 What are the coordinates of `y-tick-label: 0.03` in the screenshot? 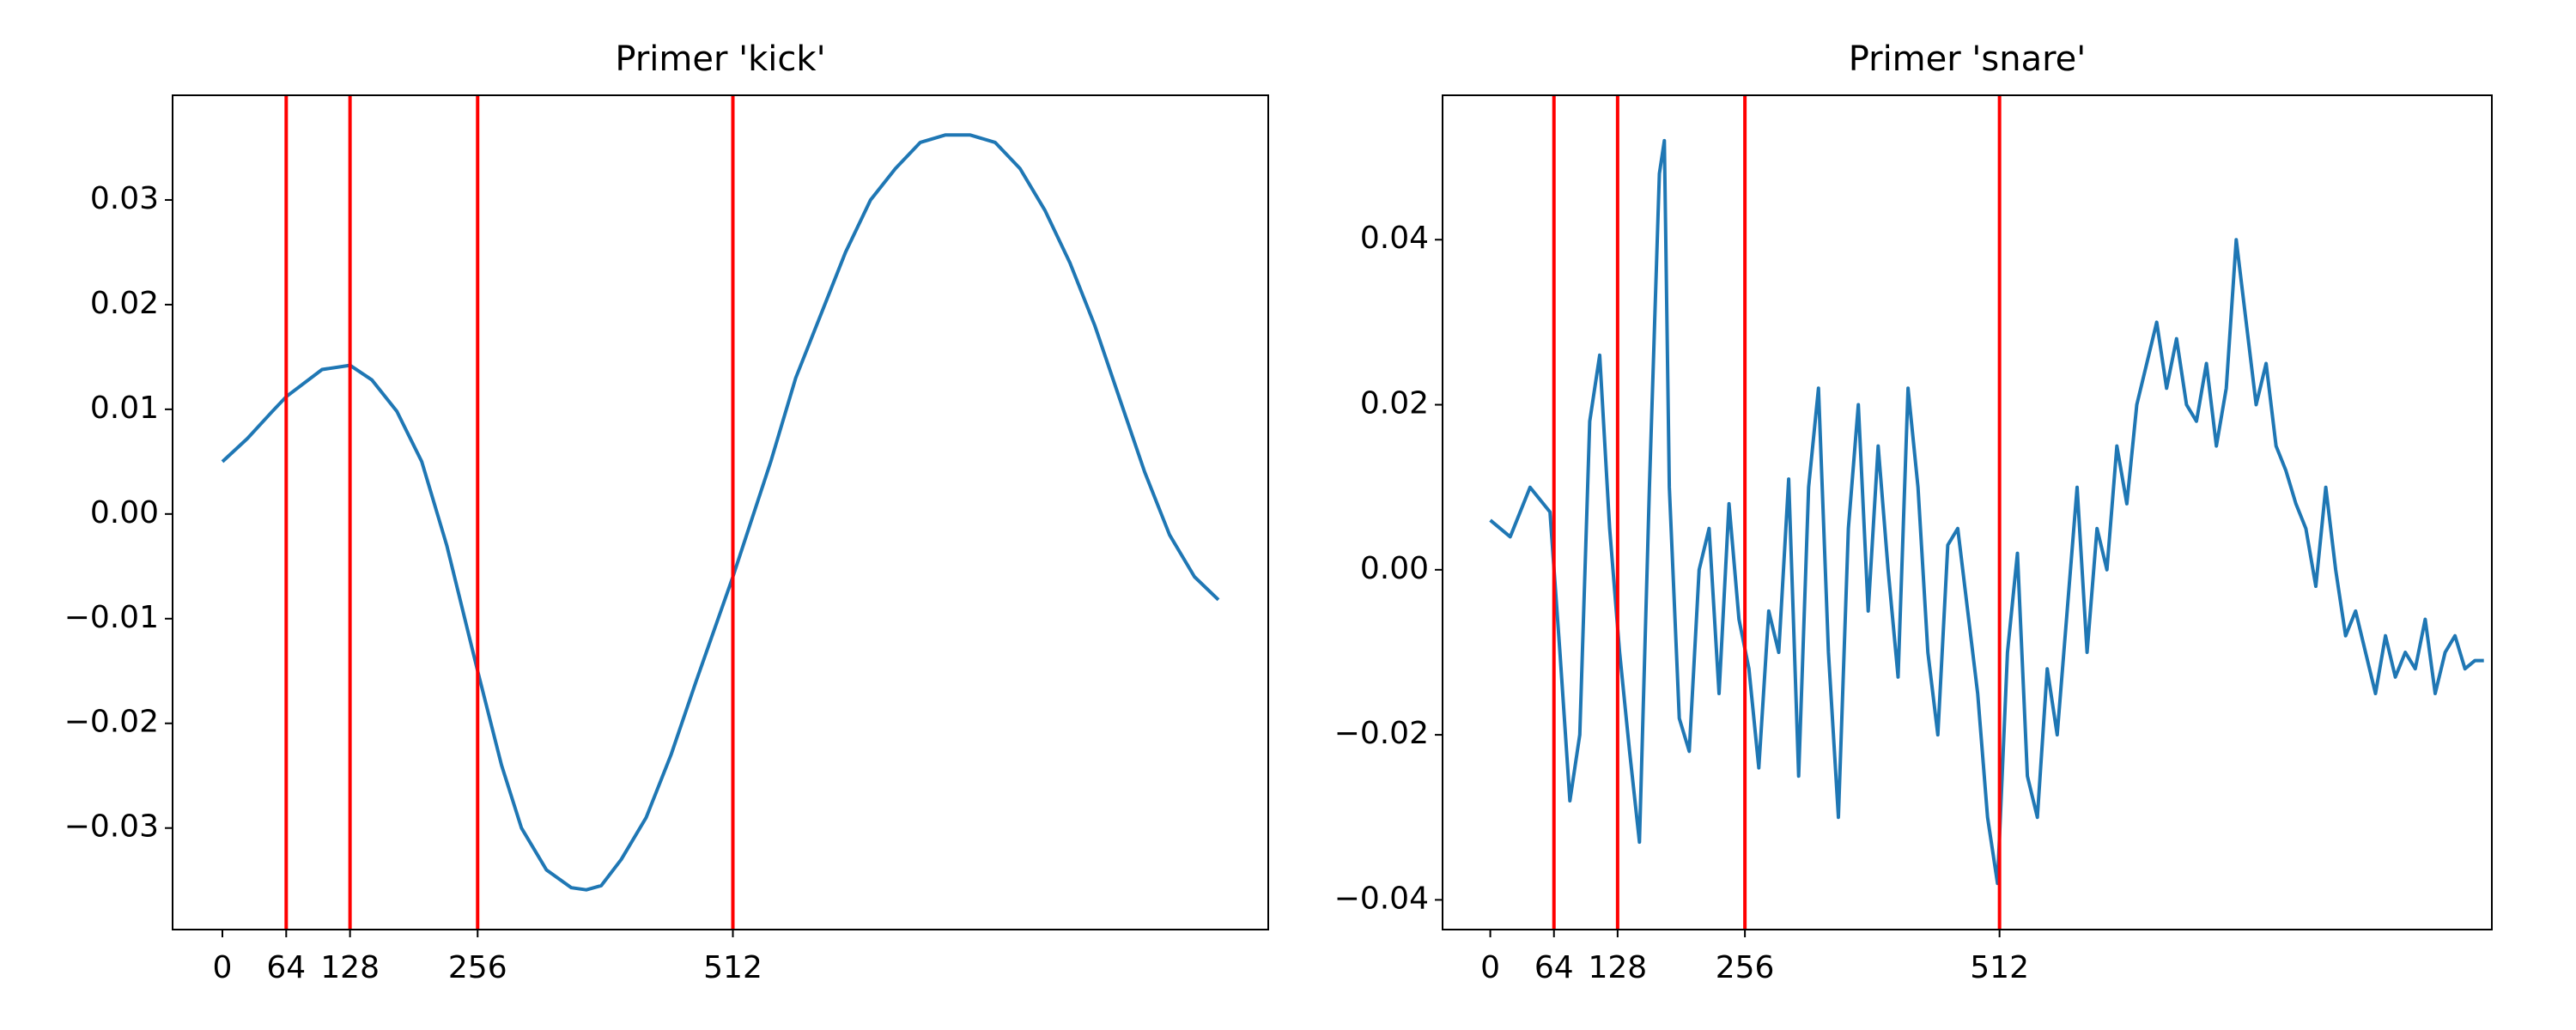 It's located at (124, 198).